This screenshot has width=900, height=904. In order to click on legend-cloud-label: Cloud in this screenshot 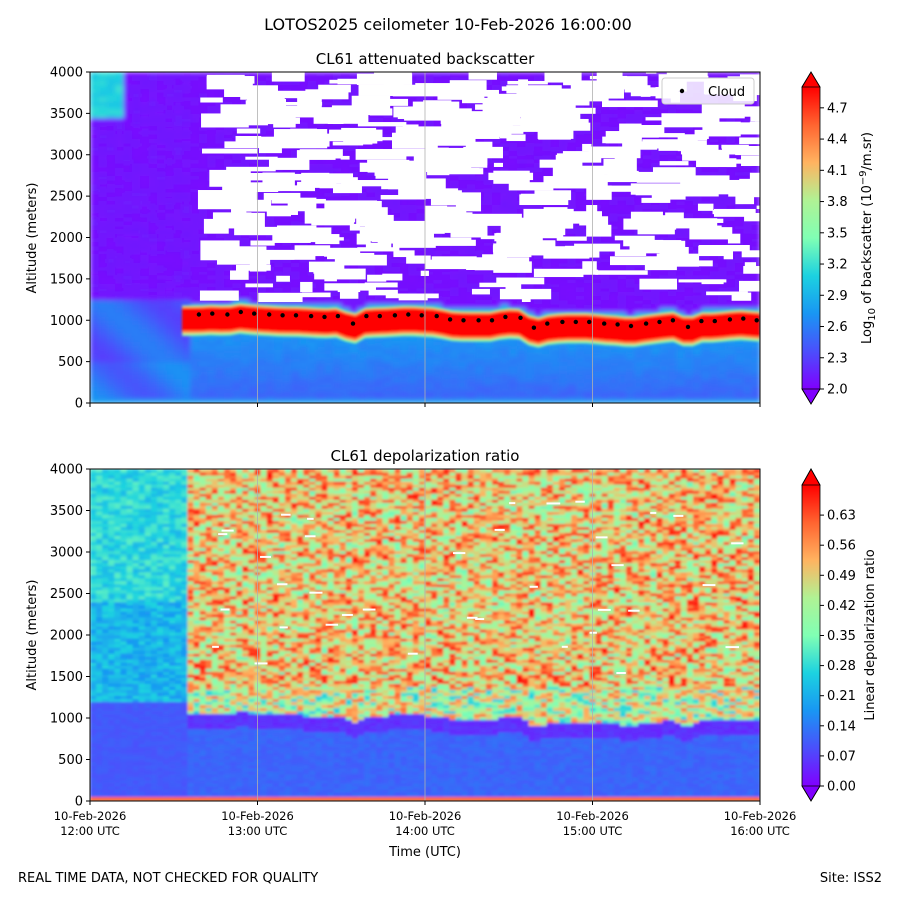, I will do `click(726, 92)`.